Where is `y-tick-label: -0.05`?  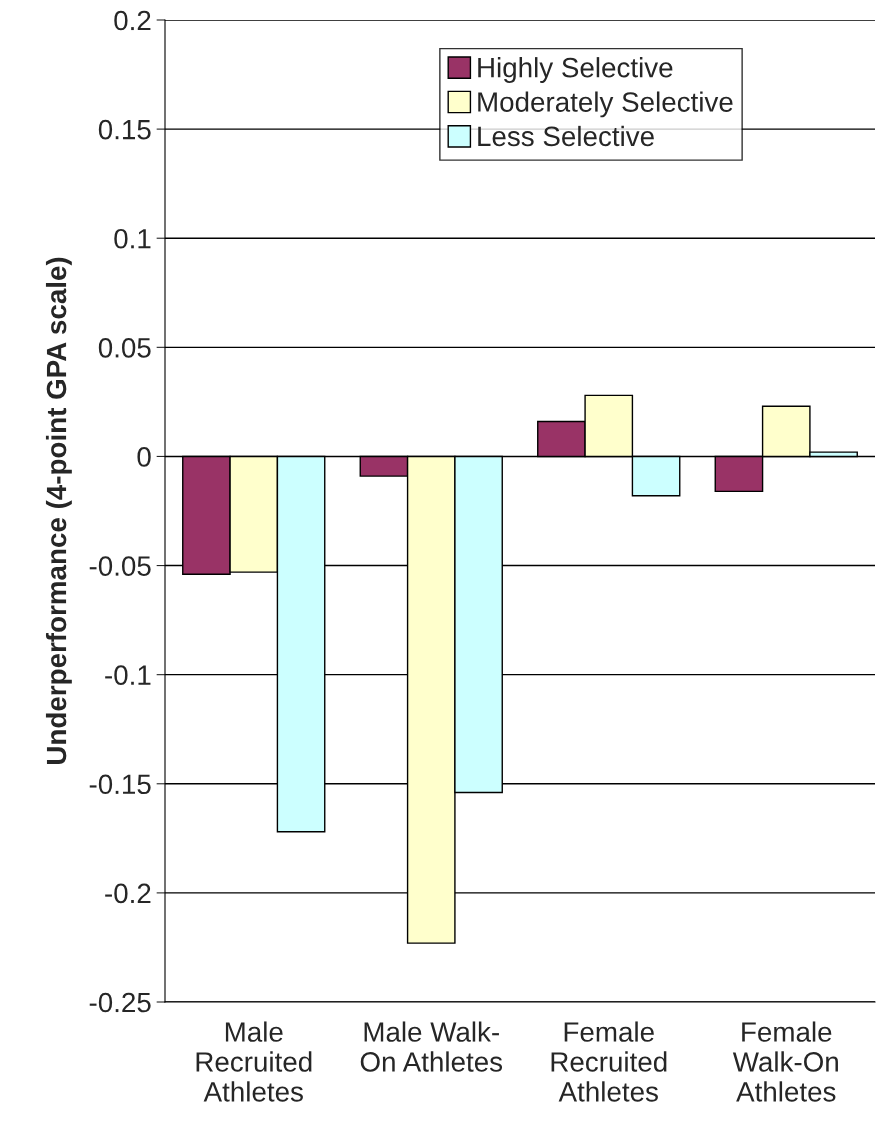 y-tick-label: -0.05 is located at coordinates (120, 566).